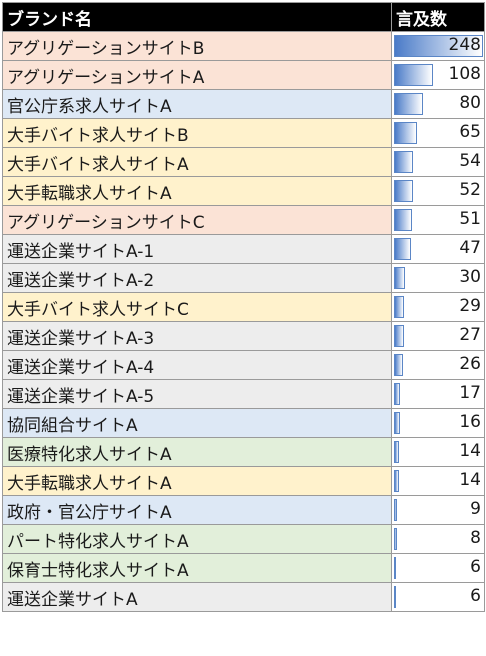 This screenshot has height=656, width=486. What do you see at coordinates (438, 307) in the screenshot?
I see `mention-count-cell: 29` at bounding box center [438, 307].